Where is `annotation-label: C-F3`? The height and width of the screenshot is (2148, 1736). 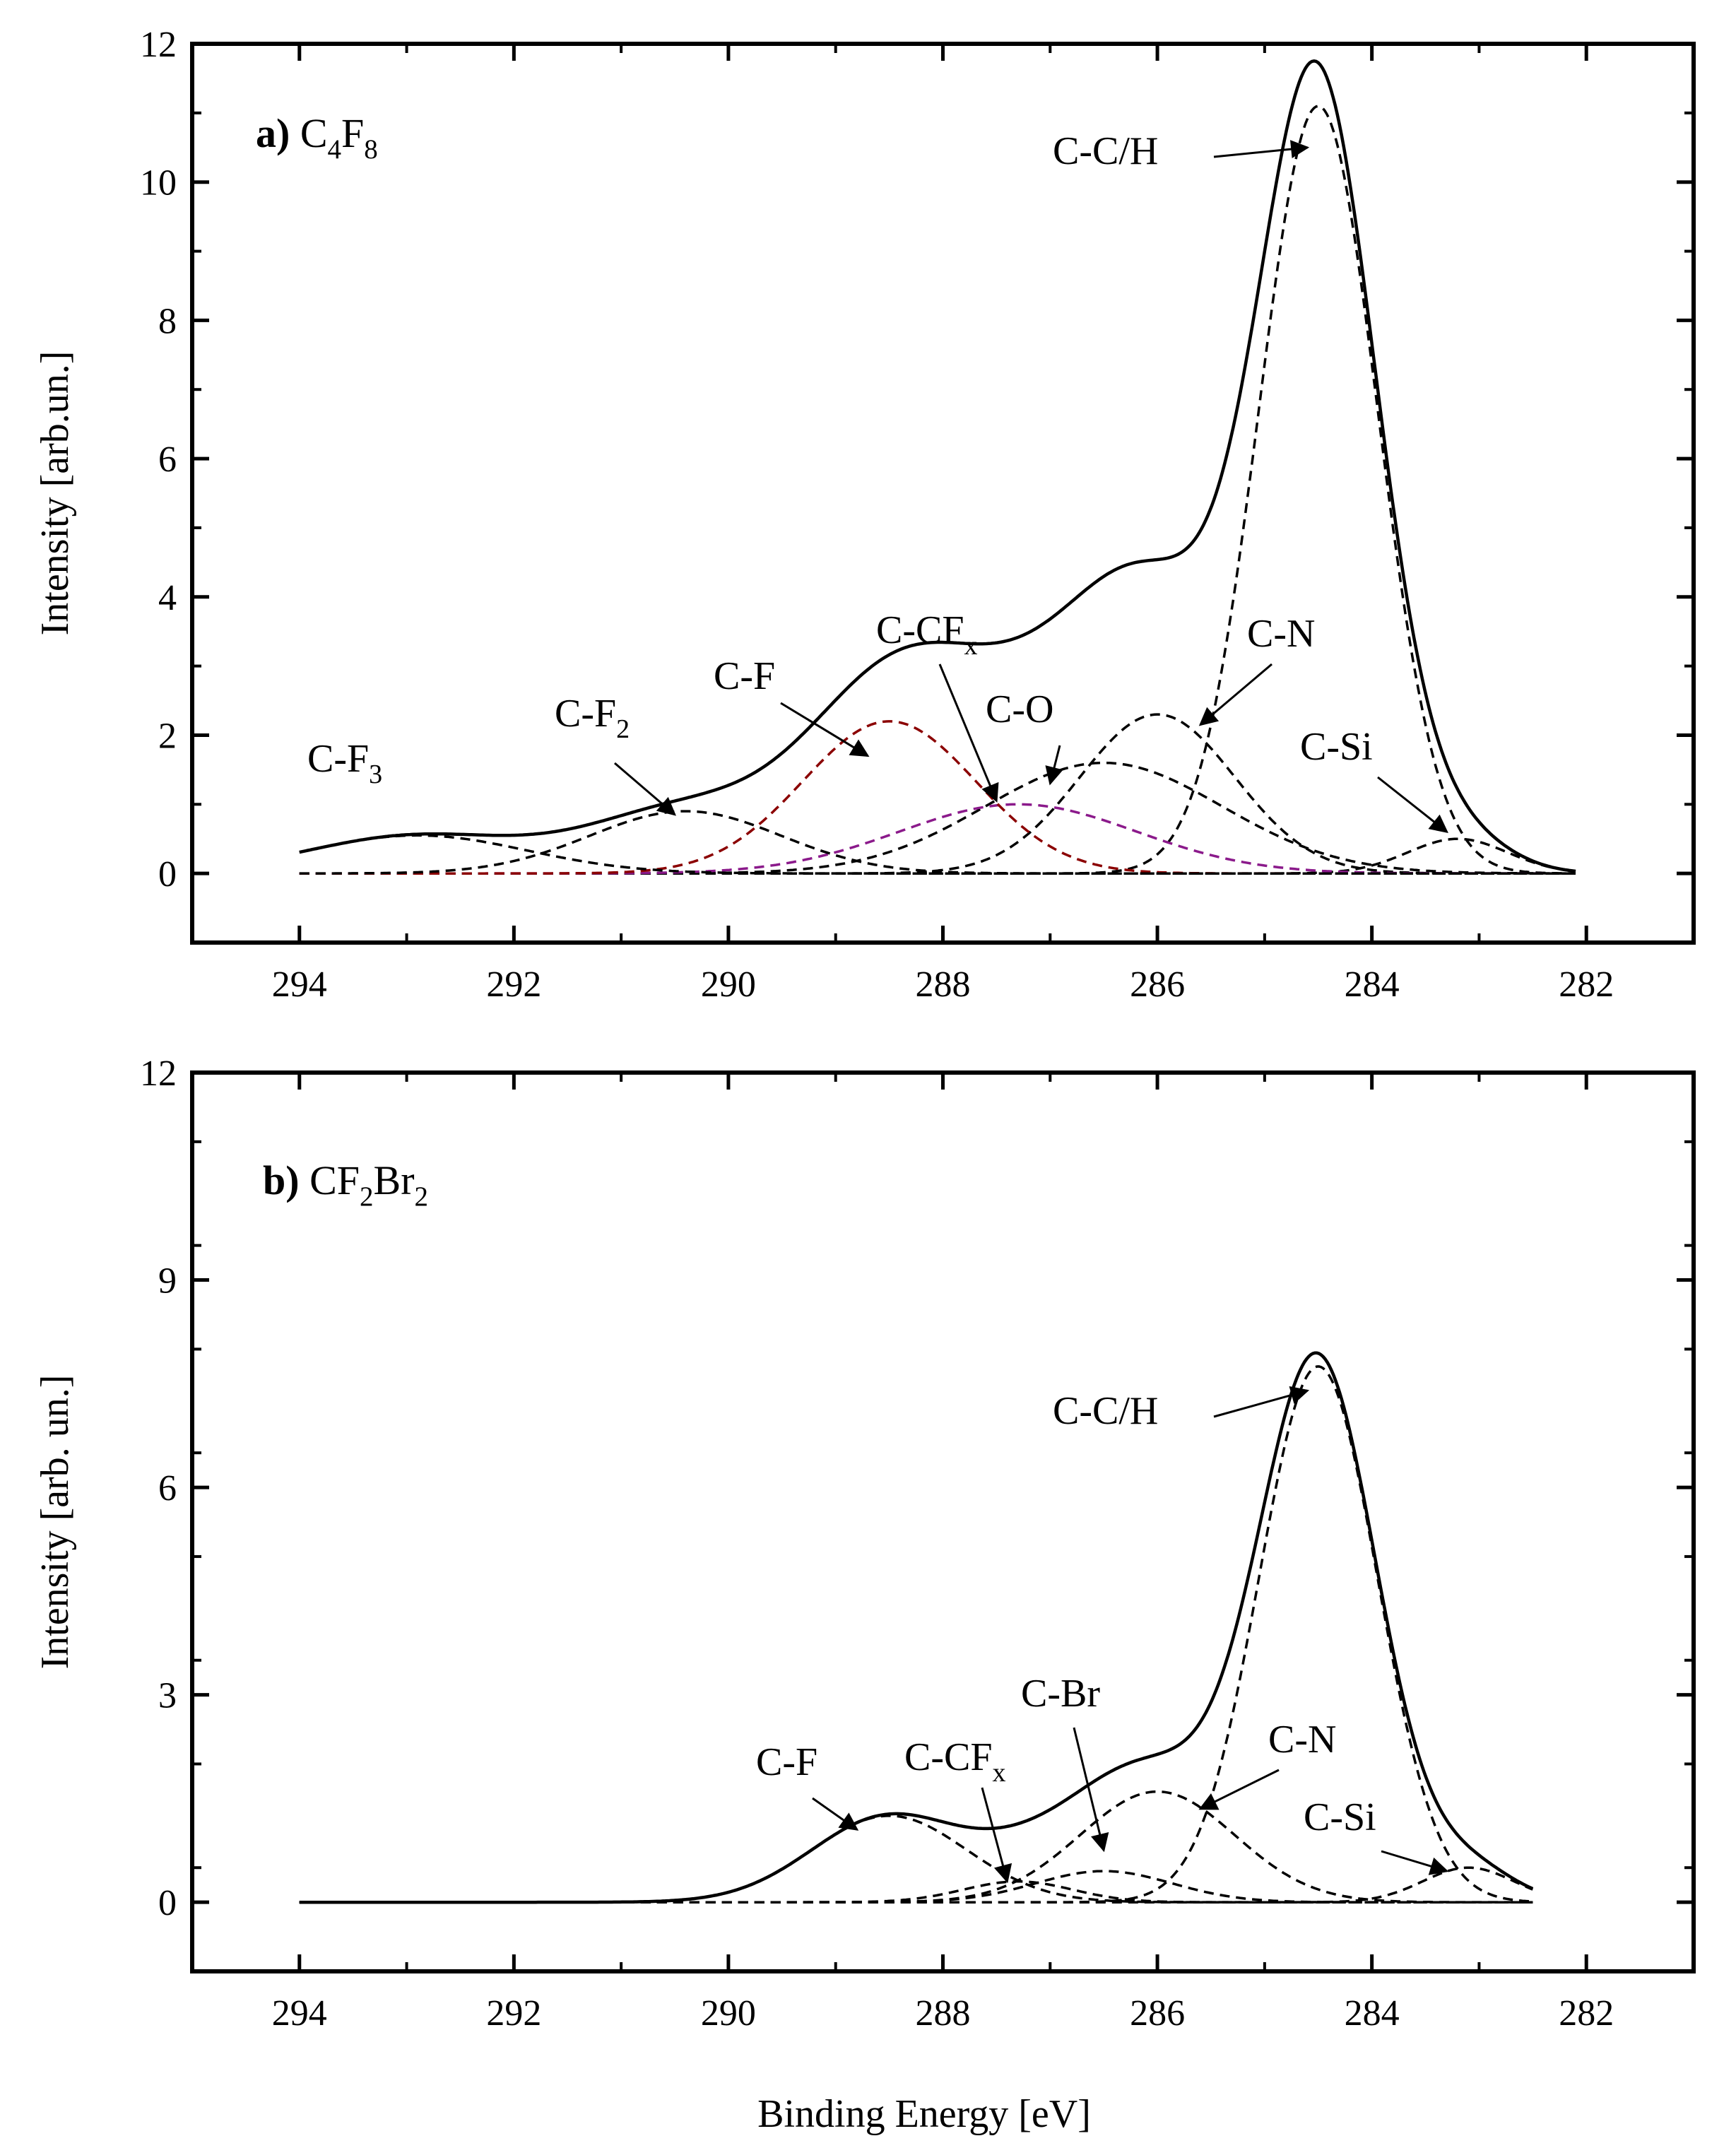 annotation-label: C-F3 is located at coordinates (344, 763).